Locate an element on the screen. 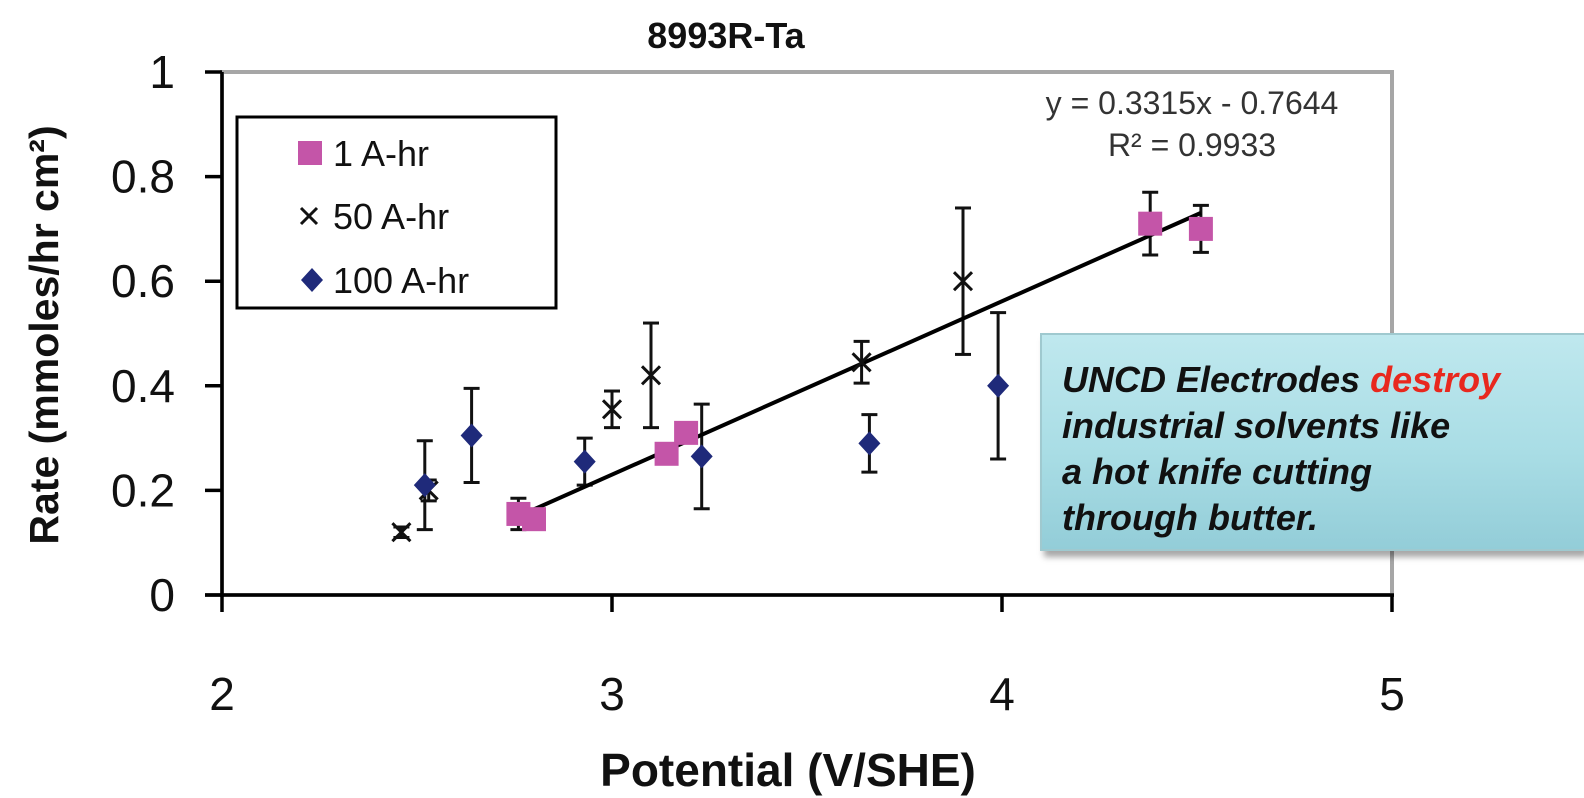 This screenshot has height=798, width=1584. legend-label-1-a-hr: 1 A-hr is located at coordinates (381, 153).